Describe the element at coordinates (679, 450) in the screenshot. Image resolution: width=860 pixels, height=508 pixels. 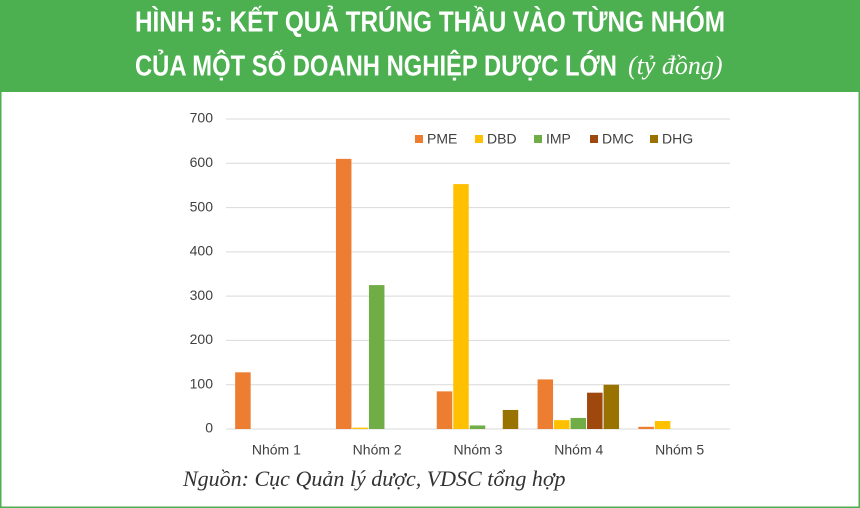
I see `x-tick-label: Nhóm 5` at that location.